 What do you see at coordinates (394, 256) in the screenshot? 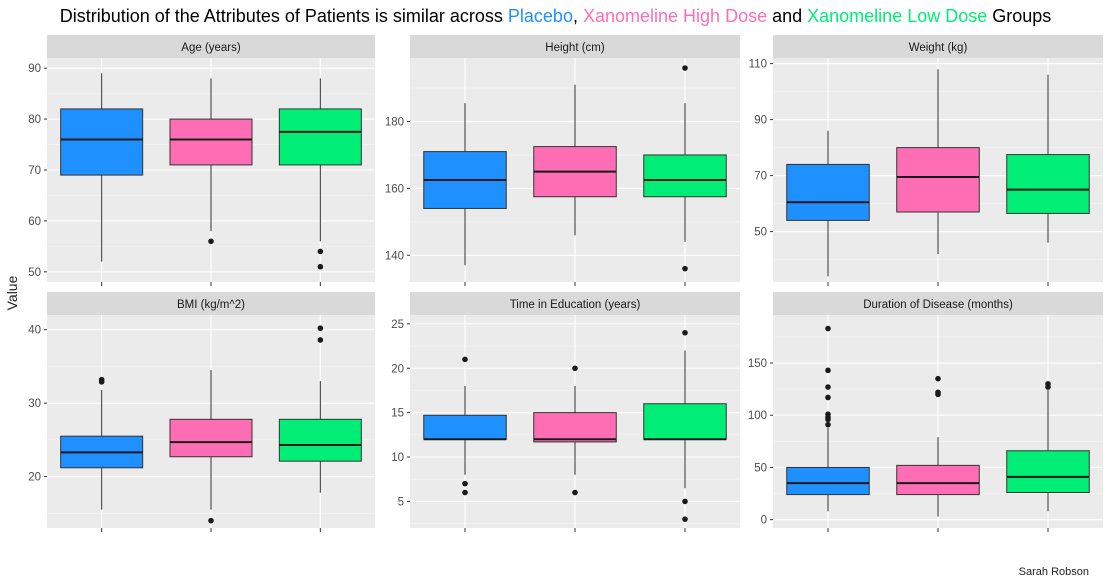
I see `y-tick-label: 140` at bounding box center [394, 256].